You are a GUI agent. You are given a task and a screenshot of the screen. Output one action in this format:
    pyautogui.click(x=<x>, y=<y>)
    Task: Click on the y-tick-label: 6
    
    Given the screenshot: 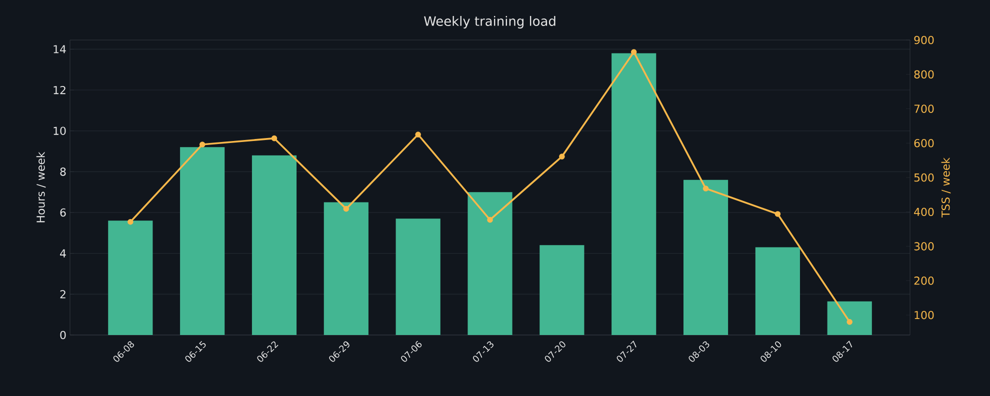 What is the action you would take?
    pyautogui.click(x=63, y=212)
    